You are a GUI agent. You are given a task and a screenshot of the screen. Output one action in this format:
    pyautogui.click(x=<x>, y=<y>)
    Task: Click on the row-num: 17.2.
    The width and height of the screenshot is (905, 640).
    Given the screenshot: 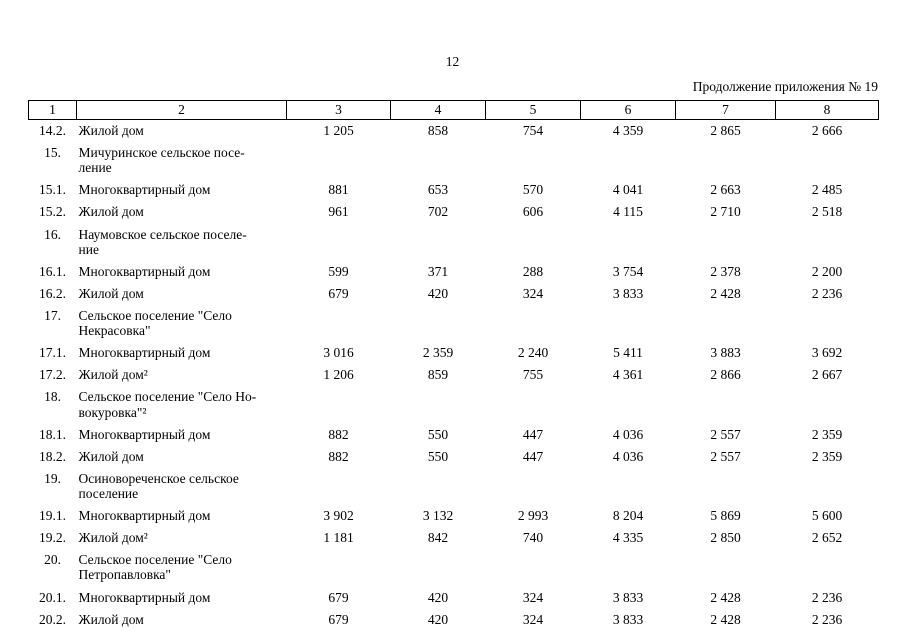 What is the action you would take?
    pyautogui.click(x=52, y=375)
    